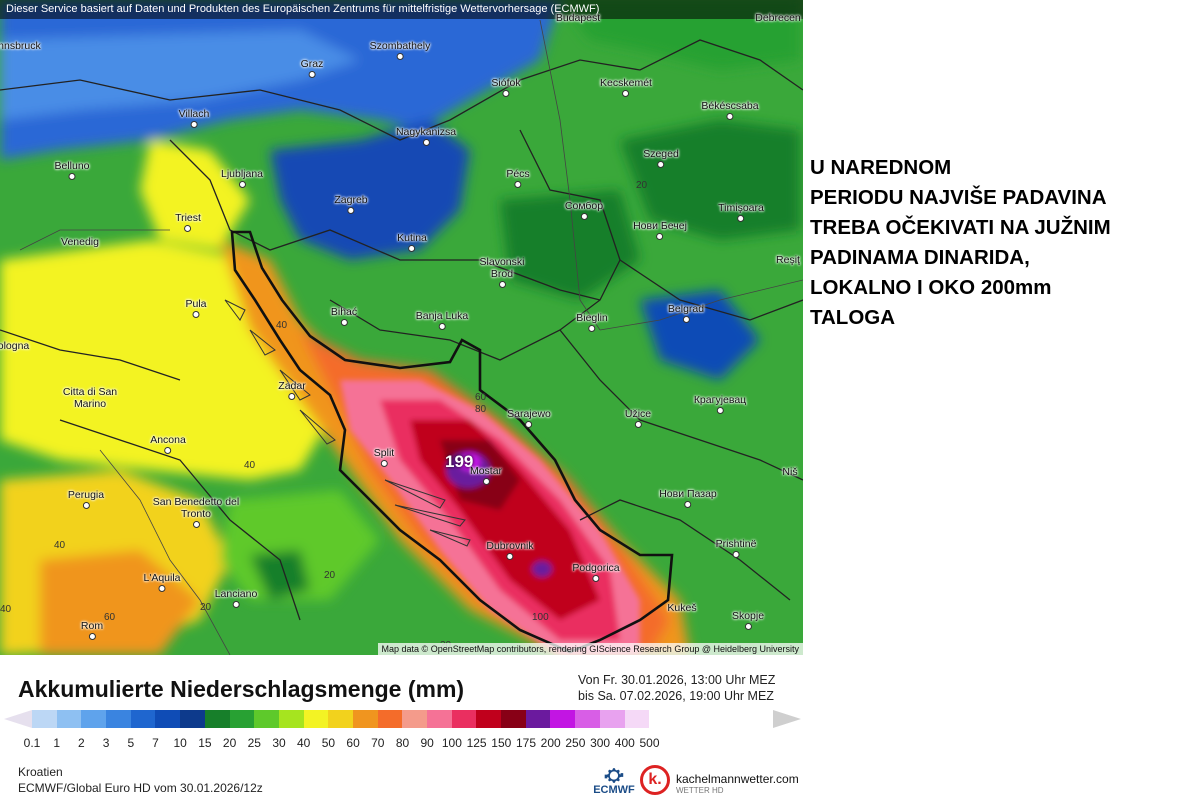 This screenshot has width=1200, height=804. What do you see at coordinates (180, 743) in the screenshot?
I see `colorbar-tick-label: 10` at bounding box center [180, 743].